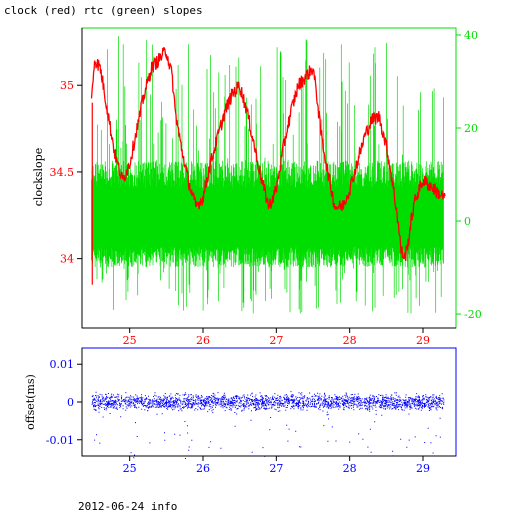  Describe the element at coordinates (203, 468) in the screenshot. I see `bottom-x-tick-label-1: 26` at that location.